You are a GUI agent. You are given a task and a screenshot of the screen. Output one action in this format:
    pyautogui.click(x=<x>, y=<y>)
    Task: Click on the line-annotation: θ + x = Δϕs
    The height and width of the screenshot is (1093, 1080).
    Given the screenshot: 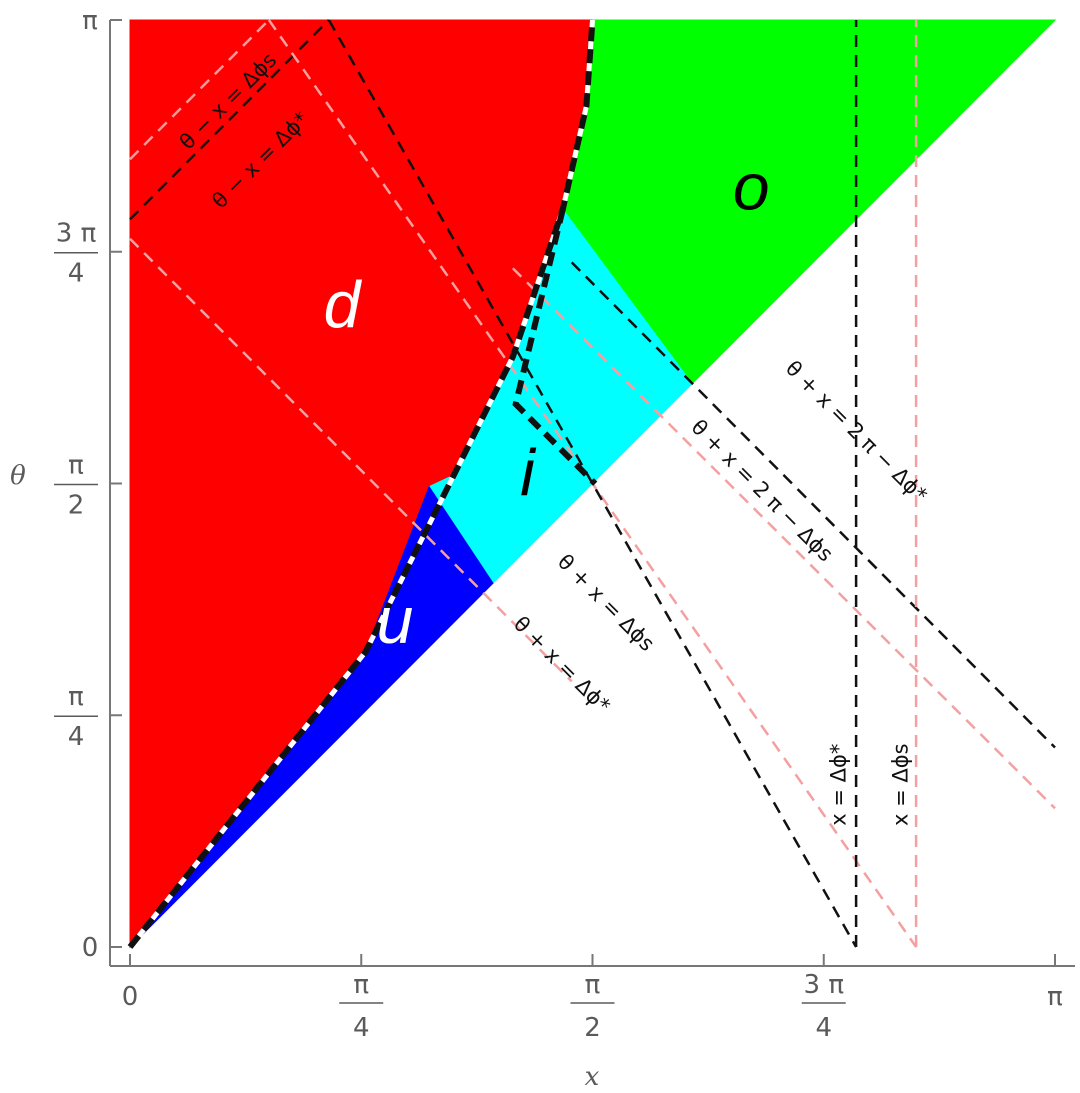 What is the action you would take?
    pyautogui.click(x=606, y=603)
    